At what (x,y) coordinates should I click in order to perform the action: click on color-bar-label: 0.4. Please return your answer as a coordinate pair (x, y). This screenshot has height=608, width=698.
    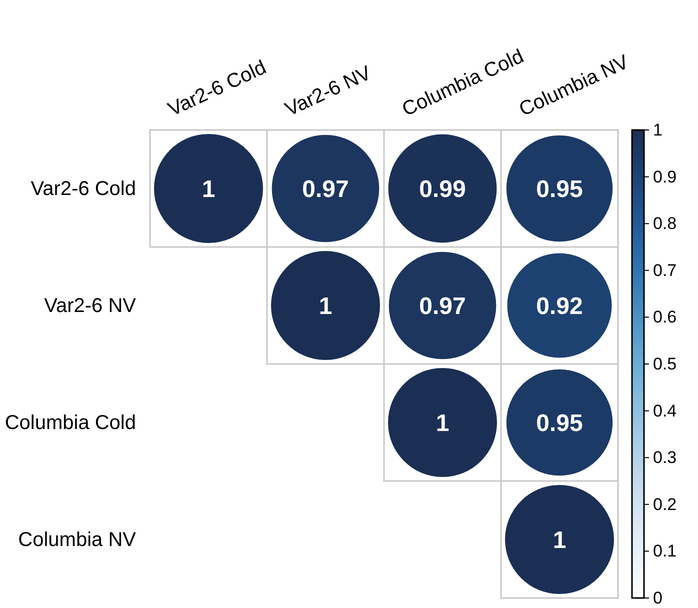
    Looking at the image, I should click on (665, 410).